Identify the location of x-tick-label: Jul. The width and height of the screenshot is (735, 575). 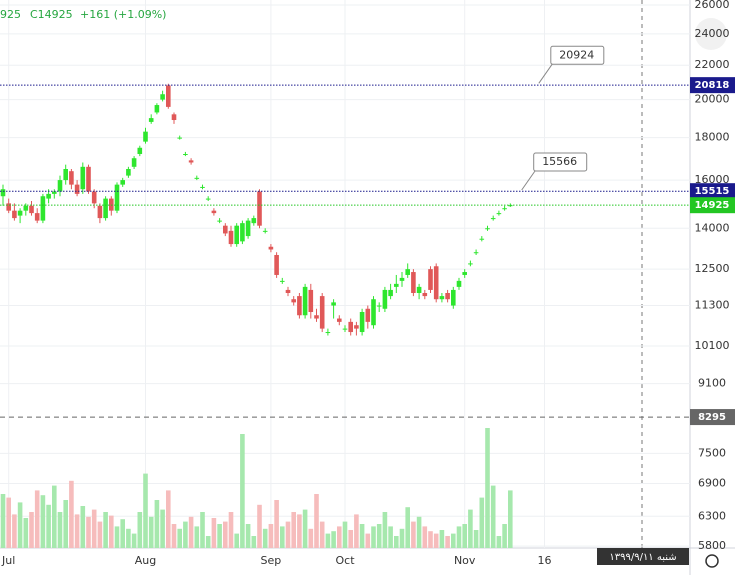
(8, 560).